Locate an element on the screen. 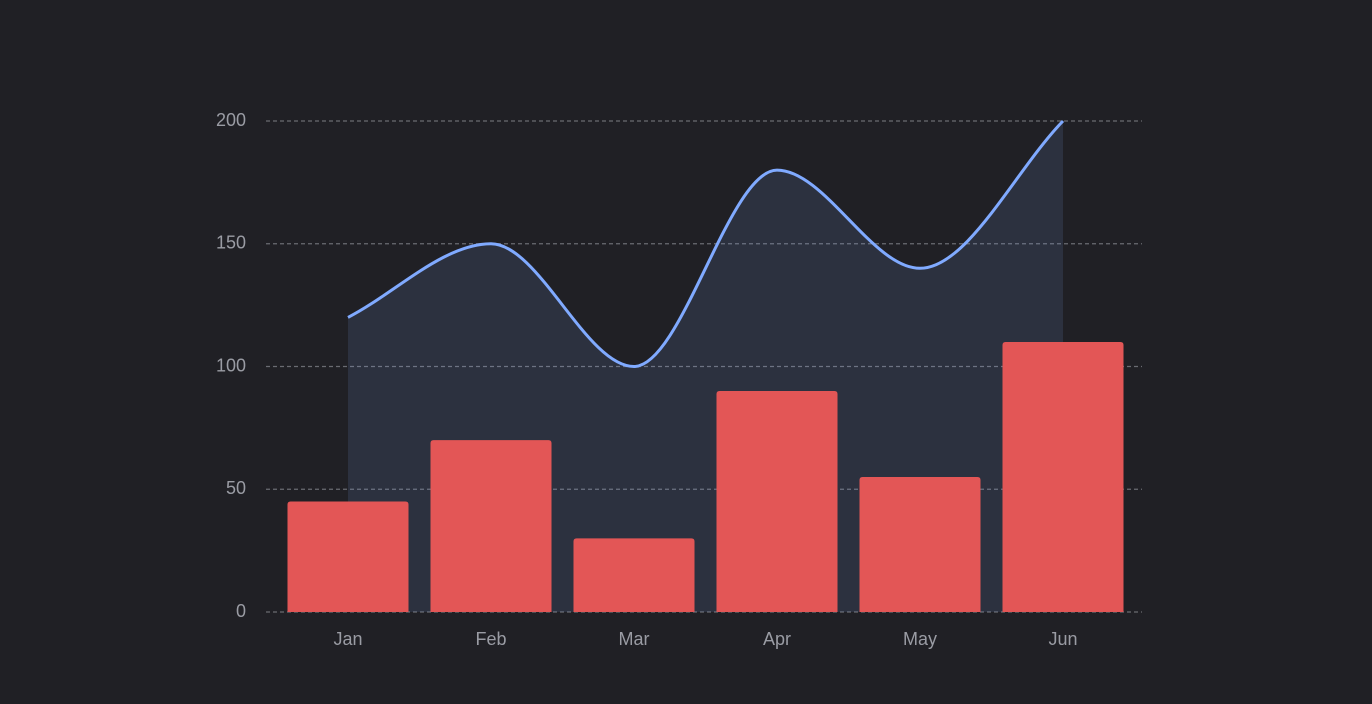 Image resolution: width=1372 pixels, height=704 pixels. x-tick-label: Jan is located at coordinates (347, 639).